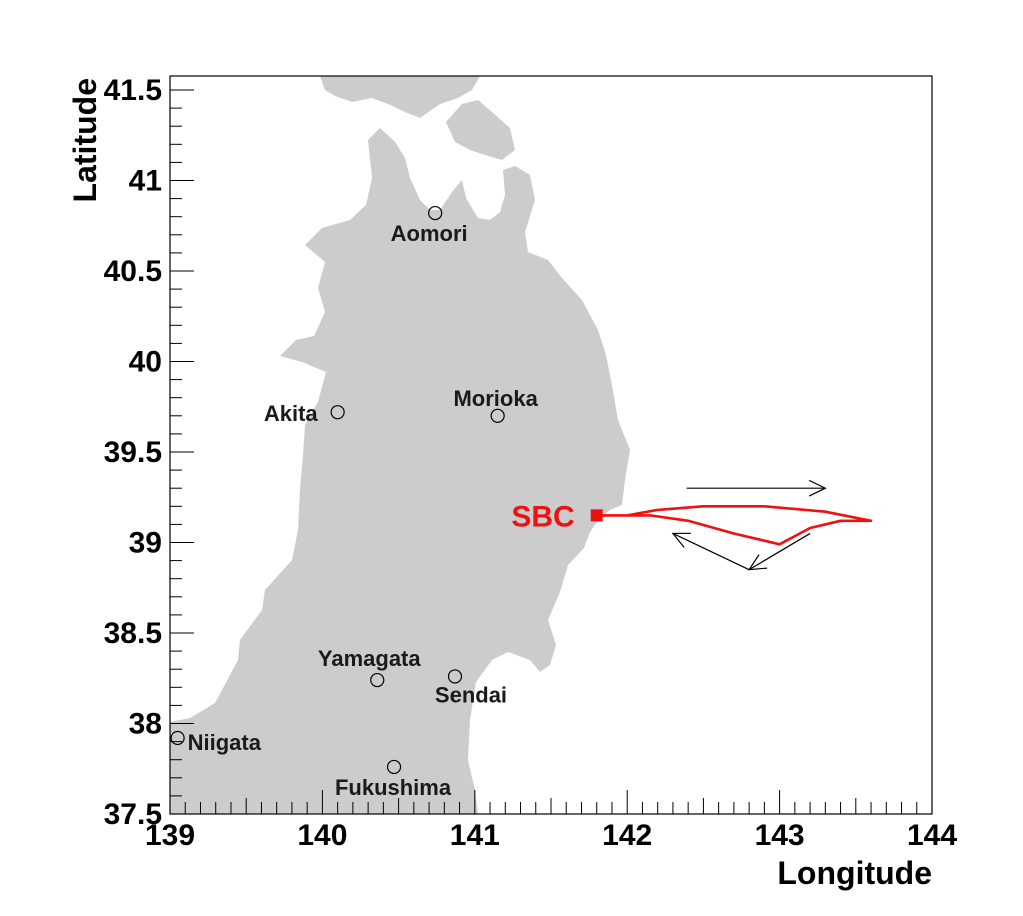 The image size is (1023, 916). Describe the element at coordinates (854, 873) in the screenshot. I see `x-axis-title: Longitude` at that location.